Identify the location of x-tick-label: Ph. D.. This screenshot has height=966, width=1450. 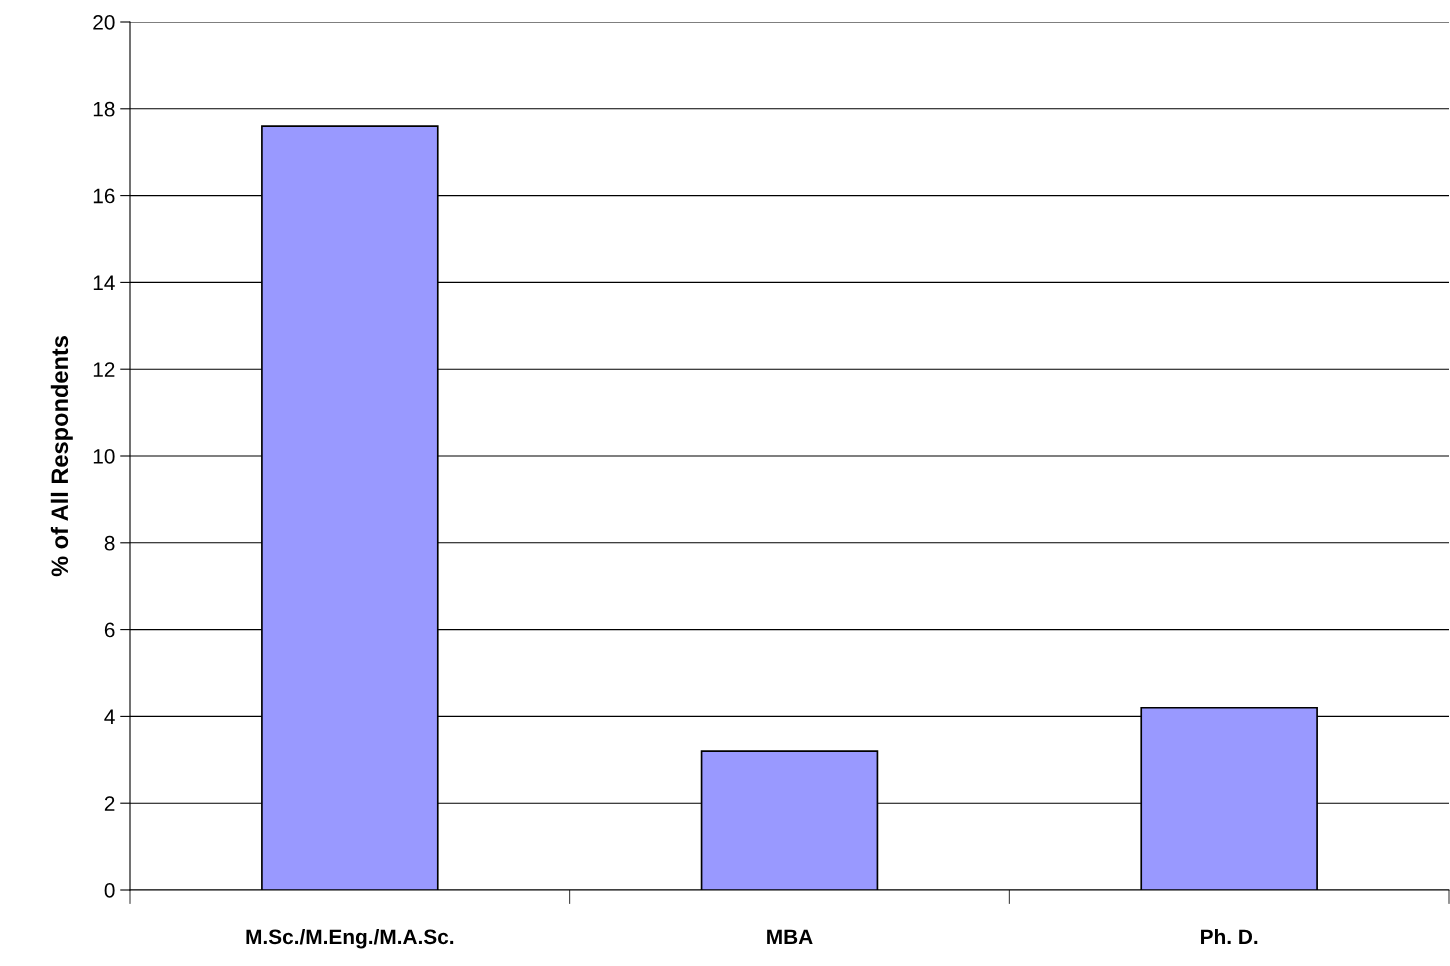
(1229, 936).